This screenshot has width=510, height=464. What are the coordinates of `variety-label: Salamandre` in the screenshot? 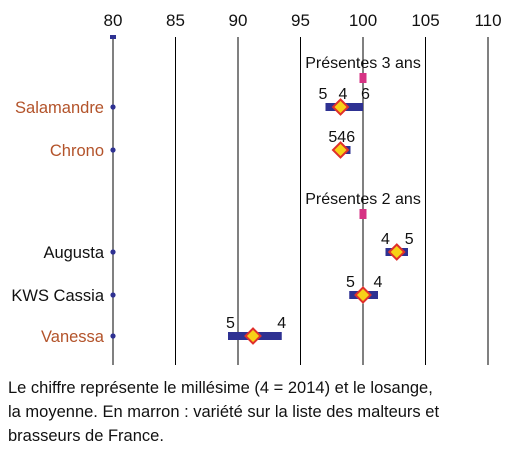 It's located at (59, 108).